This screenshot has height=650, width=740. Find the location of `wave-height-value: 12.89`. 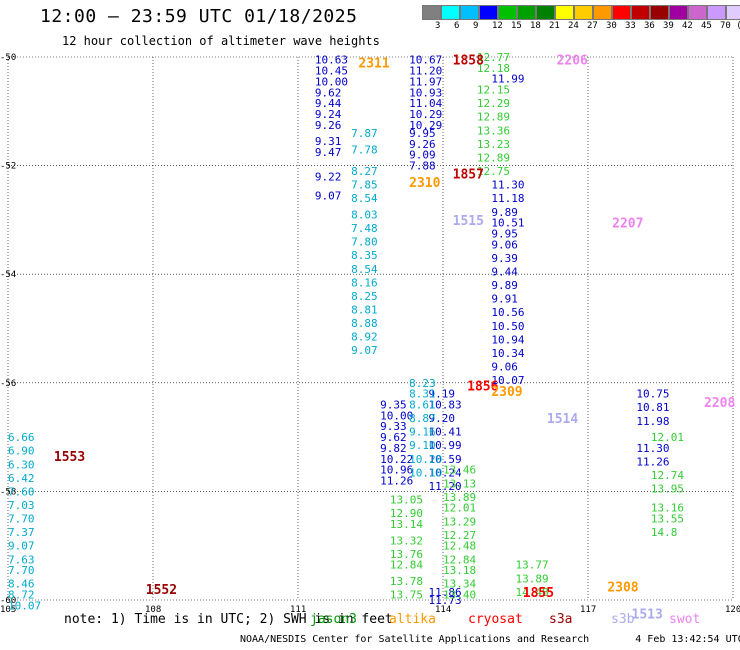

wave-height-value: 12.89 is located at coordinates (493, 117).